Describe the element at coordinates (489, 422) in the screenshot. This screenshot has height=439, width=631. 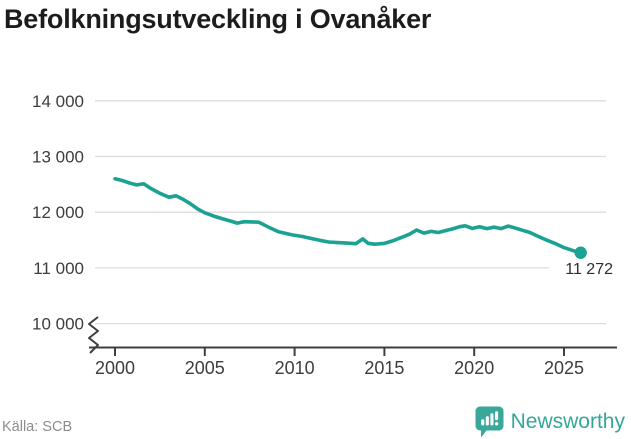
I see `newsworthy-badge-icon` at that location.